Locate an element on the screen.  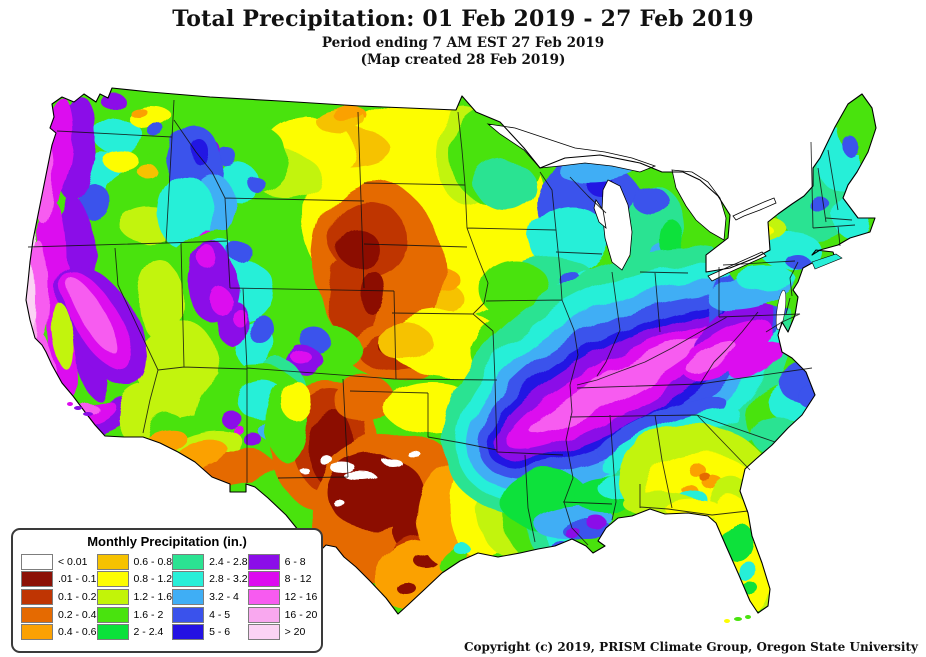
map-created-note: (Map created 28 Feb 2019) is located at coordinates (463, 60).